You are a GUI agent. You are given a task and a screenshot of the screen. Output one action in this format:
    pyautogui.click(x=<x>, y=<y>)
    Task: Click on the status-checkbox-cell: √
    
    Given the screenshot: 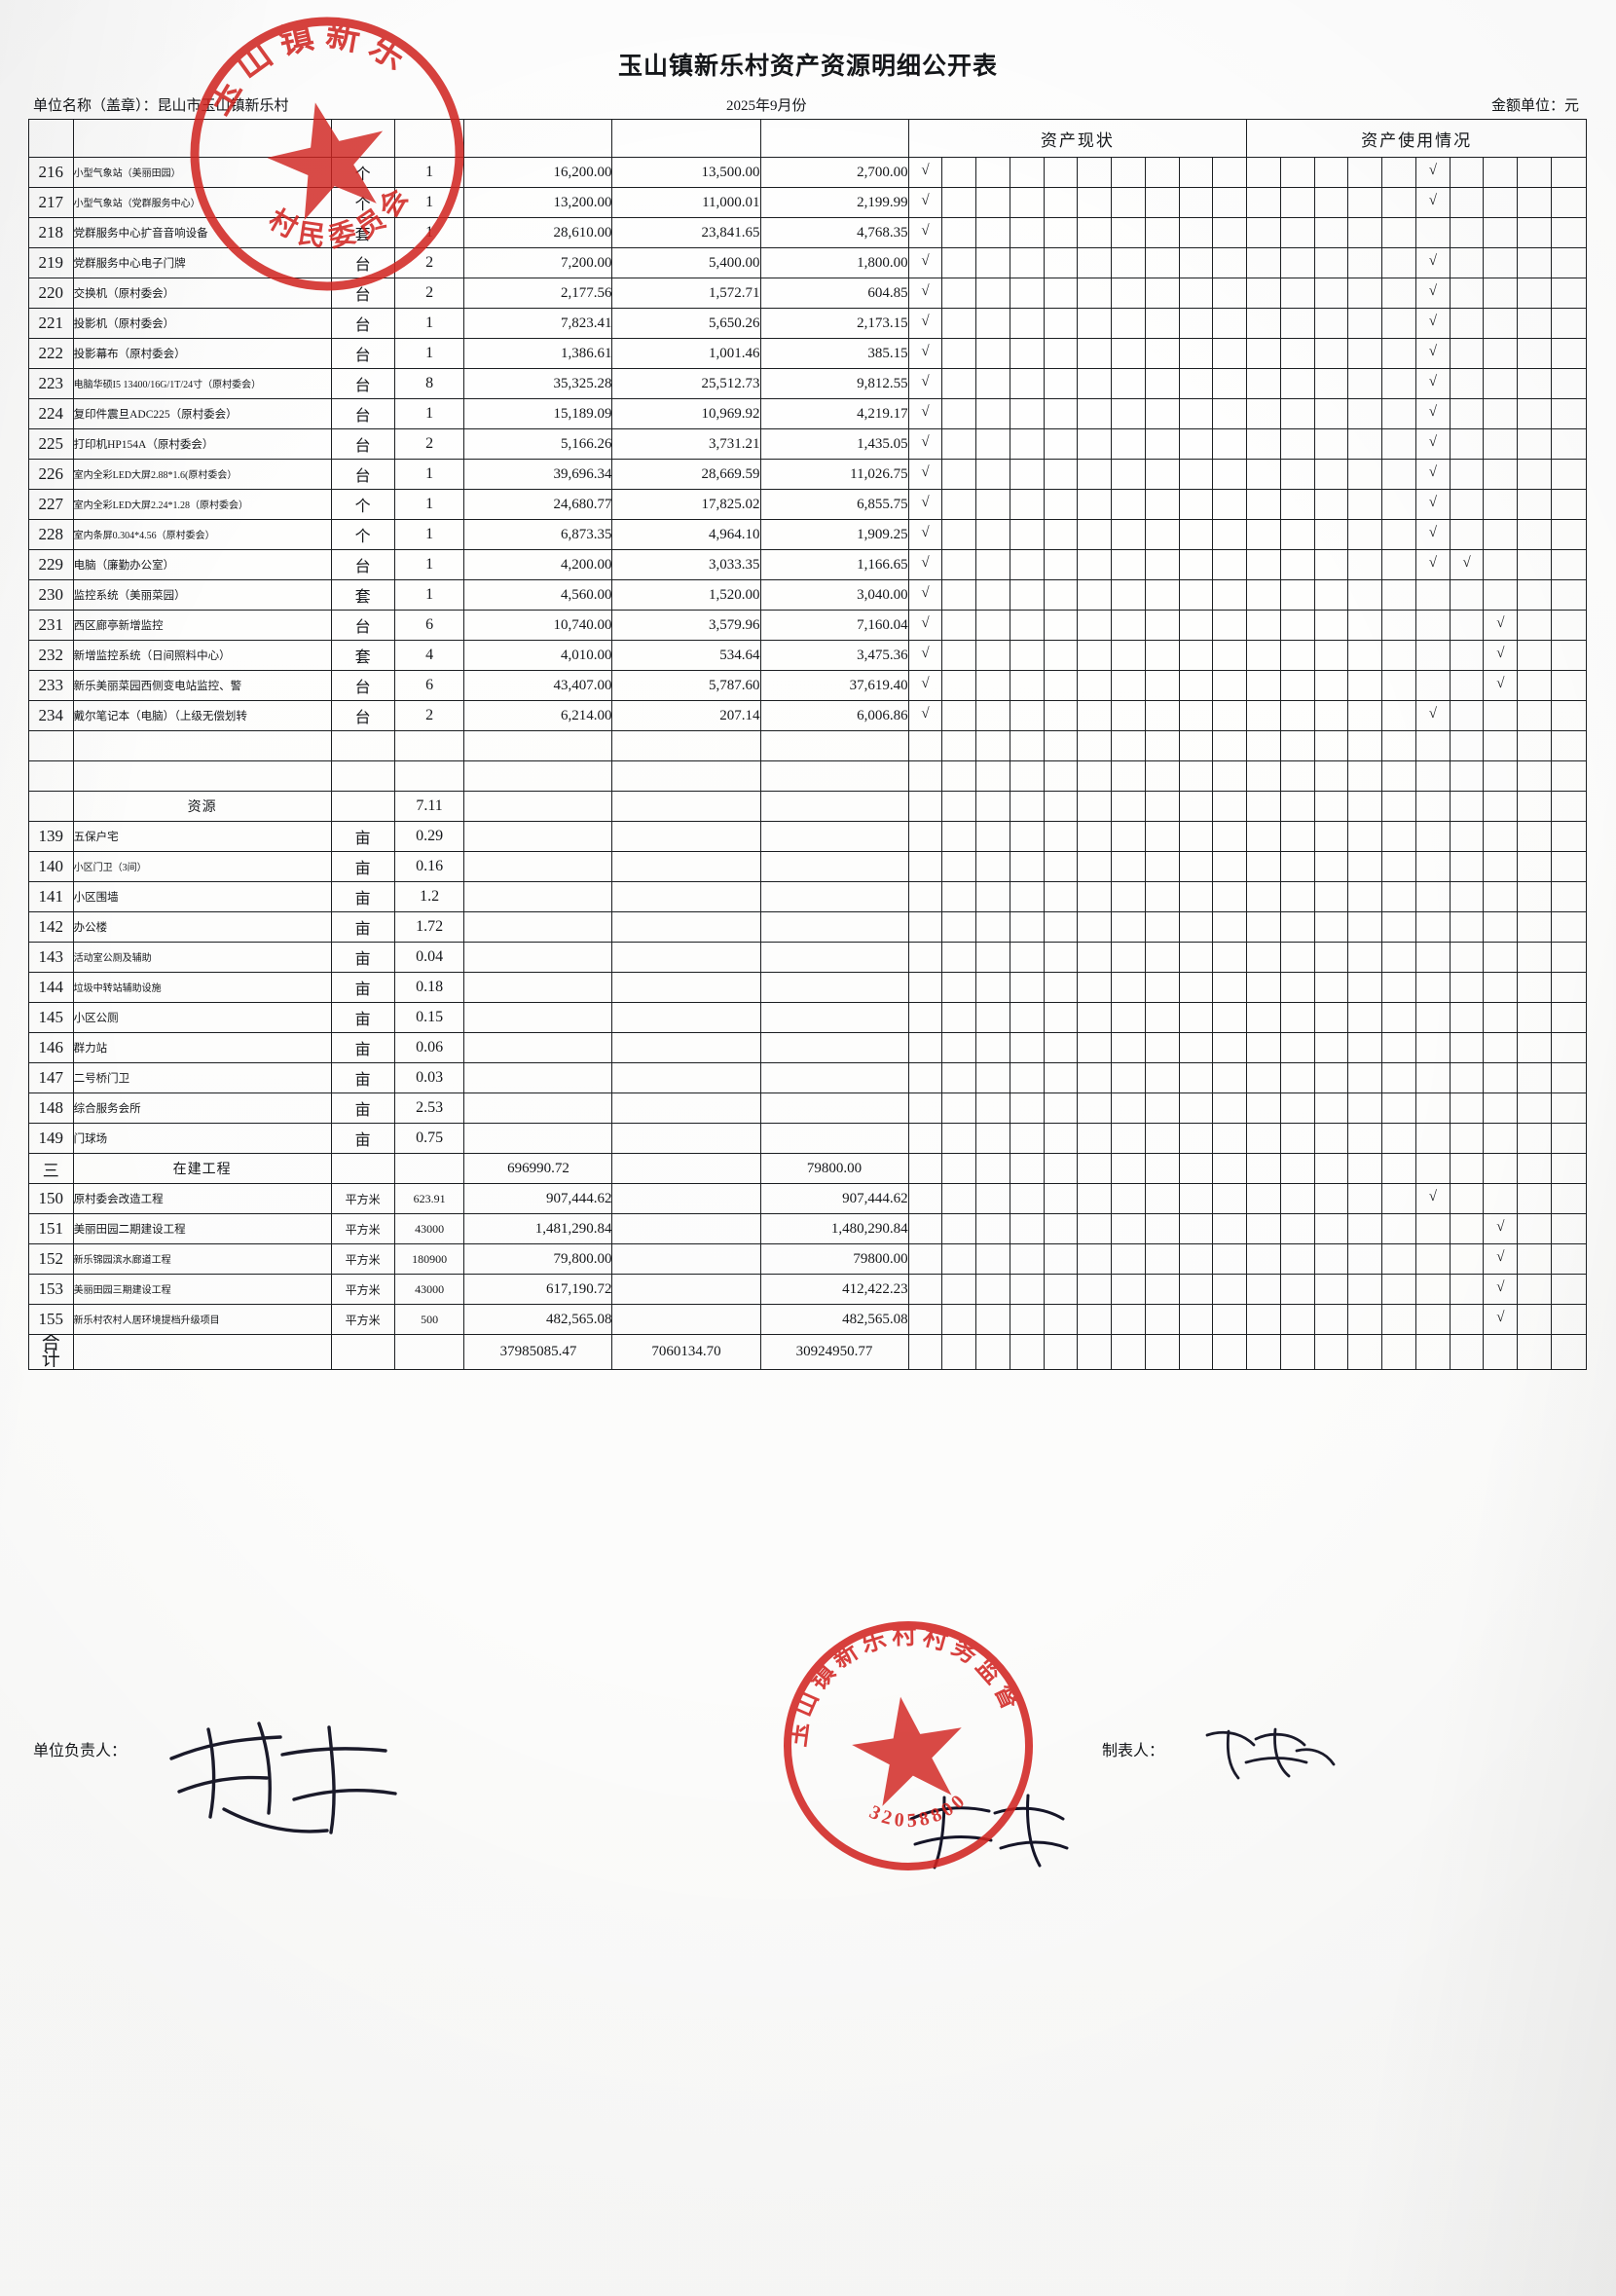 What is the action you would take?
    pyautogui.click(x=925, y=324)
    